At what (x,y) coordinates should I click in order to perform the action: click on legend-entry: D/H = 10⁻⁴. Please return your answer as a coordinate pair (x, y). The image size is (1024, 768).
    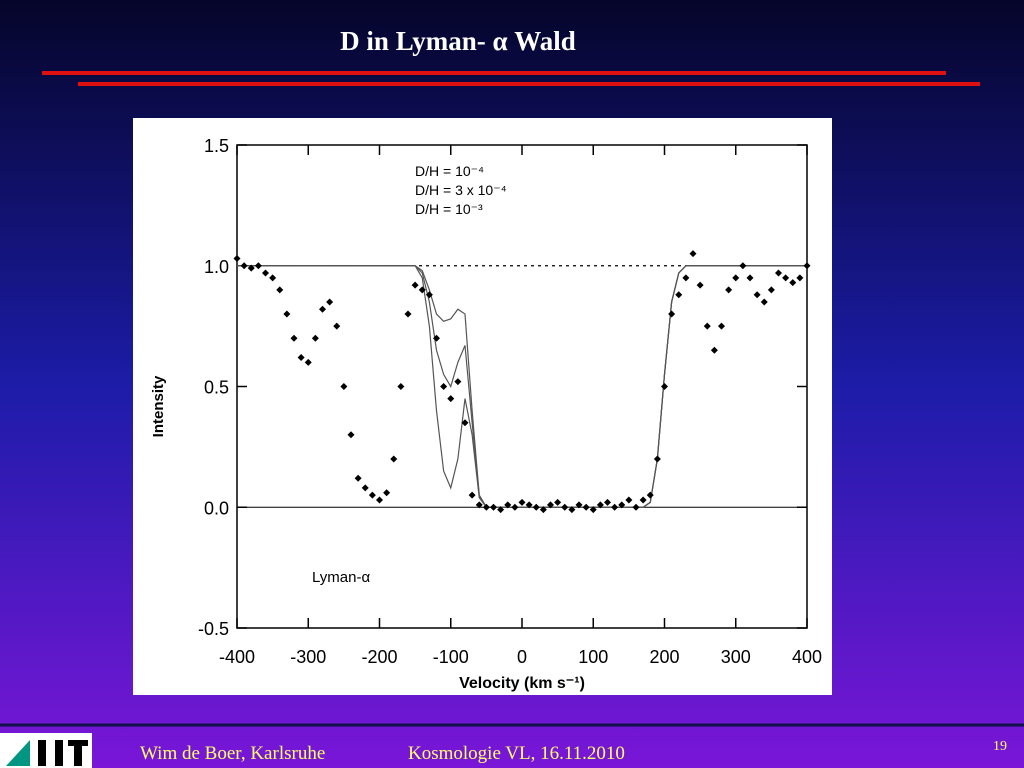
    Looking at the image, I should click on (449, 171).